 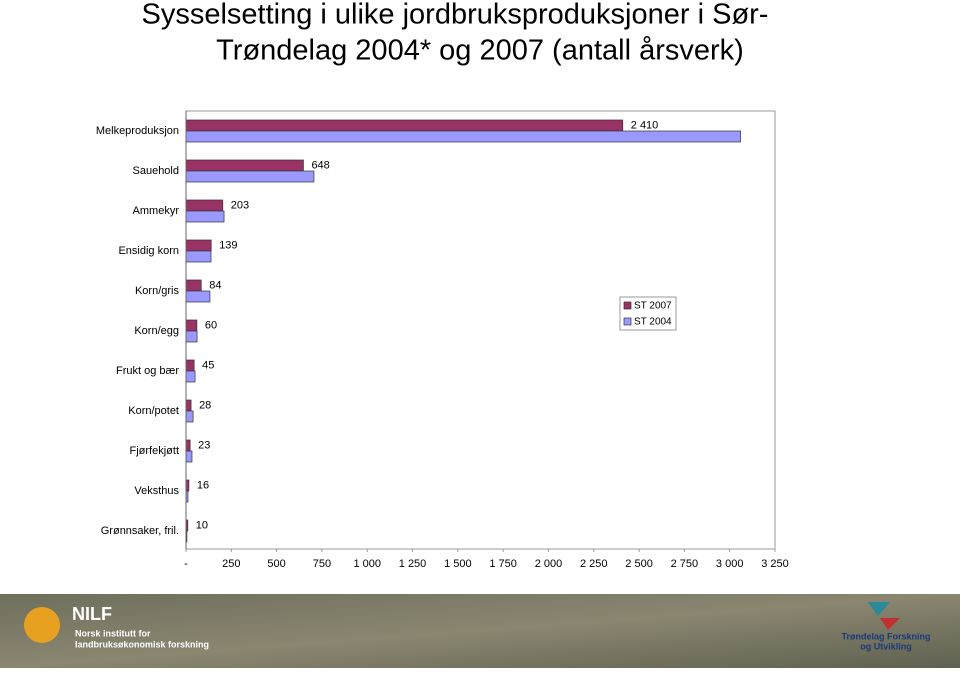 What do you see at coordinates (157, 291) in the screenshot?
I see `category-label: Korn/gris` at bounding box center [157, 291].